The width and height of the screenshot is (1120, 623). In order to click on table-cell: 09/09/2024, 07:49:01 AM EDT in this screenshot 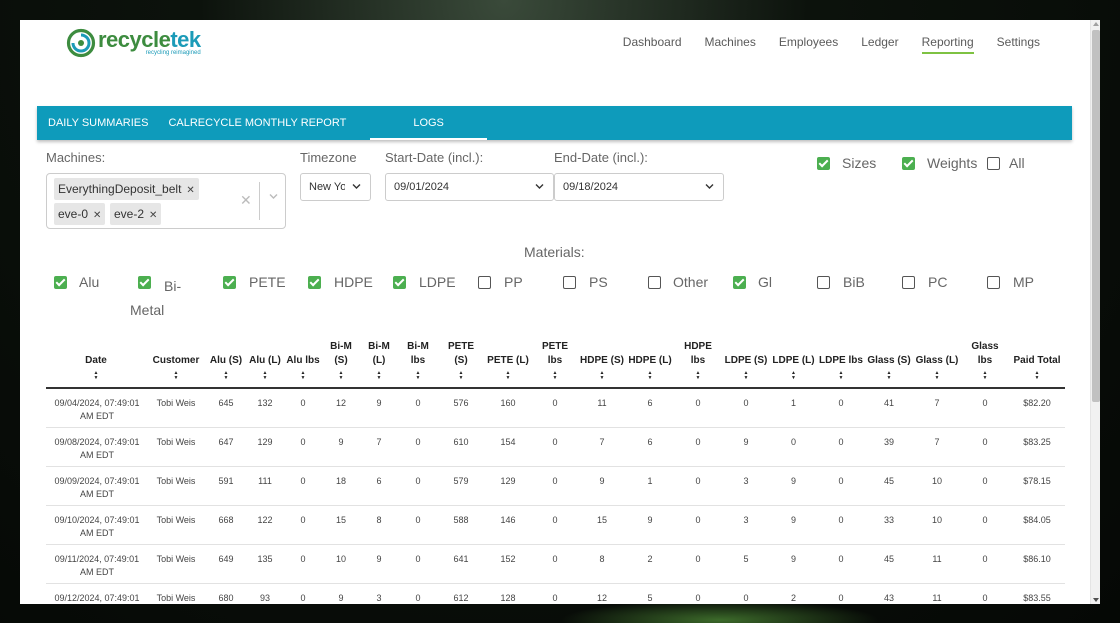, I will do `click(97, 487)`.